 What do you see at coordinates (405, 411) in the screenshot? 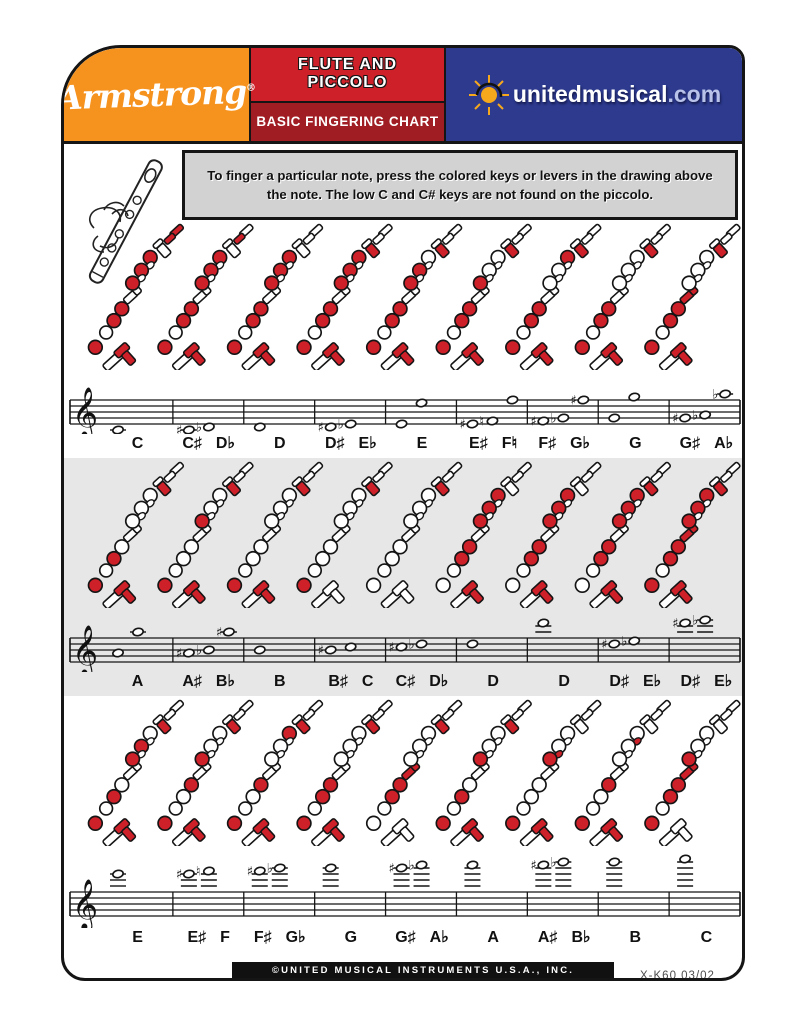
I see `staff-row-1: 𝄞 ♯ ♭ ♯ ♭ ♯ ♮ ♯ ♭ ♯ ♯ ♭ ♭` at bounding box center [405, 411].